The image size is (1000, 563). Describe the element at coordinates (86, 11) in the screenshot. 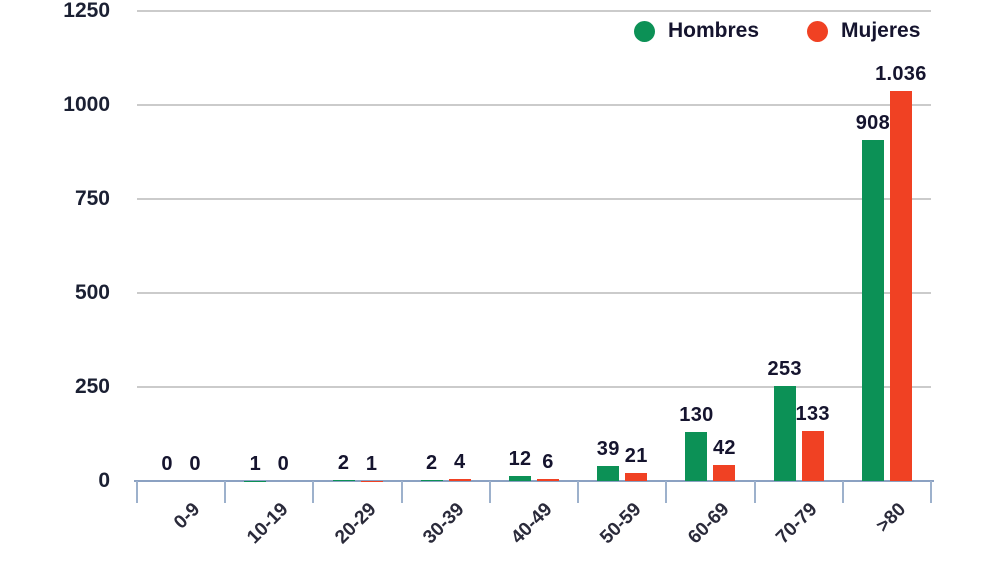

I see `y-axis-tick-label: 1250` at that location.